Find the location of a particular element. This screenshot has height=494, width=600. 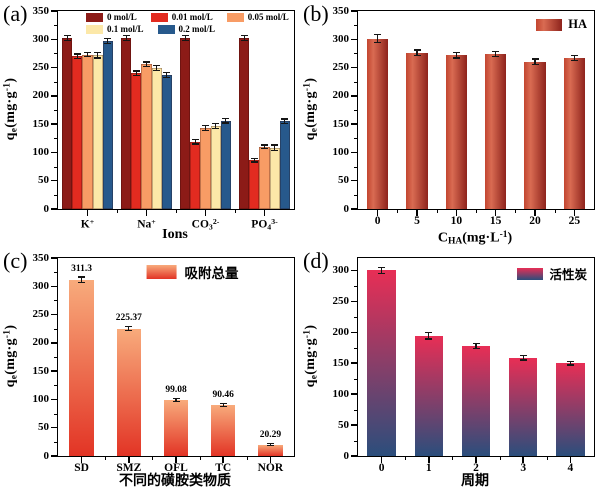

legend-label: 活性炭 is located at coordinates (568, 275).